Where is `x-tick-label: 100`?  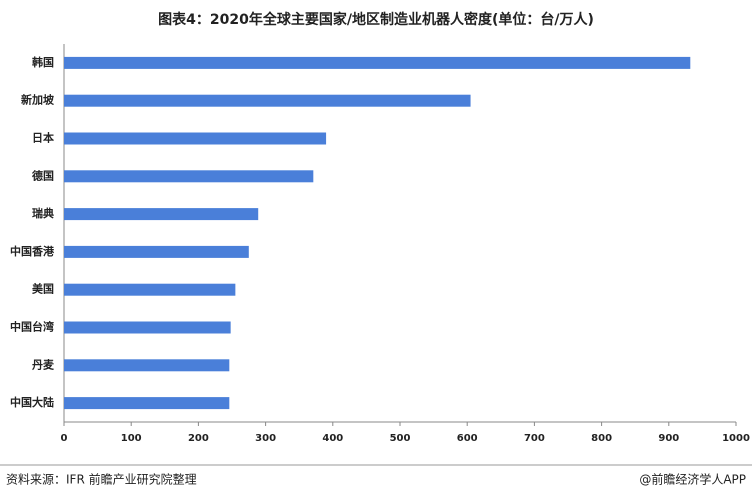 x-tick-label: 100 is located at coordinates (131, 438).